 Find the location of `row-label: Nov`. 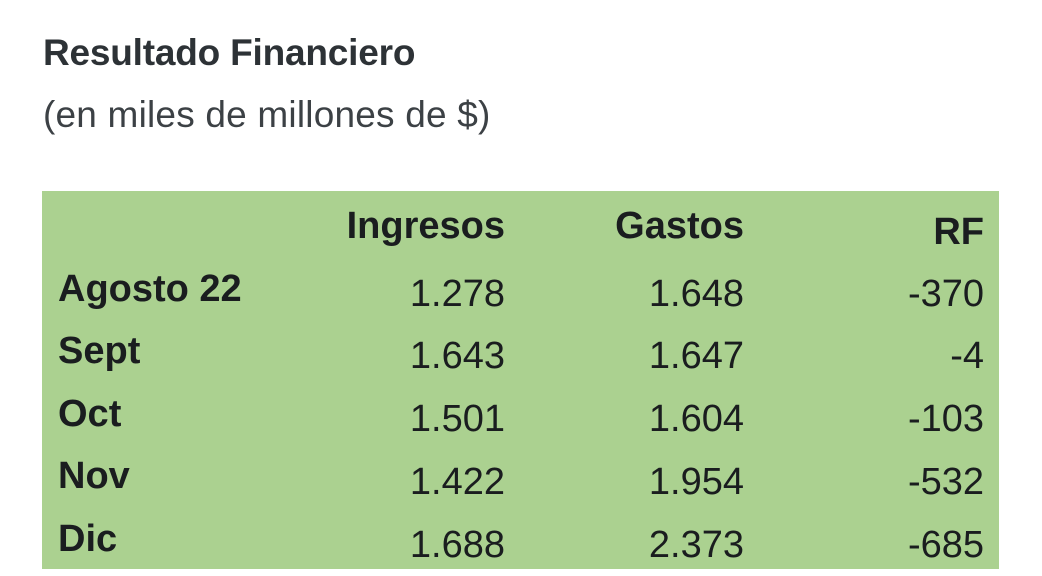

row-label: Nov is located at coordinates (94, 476).